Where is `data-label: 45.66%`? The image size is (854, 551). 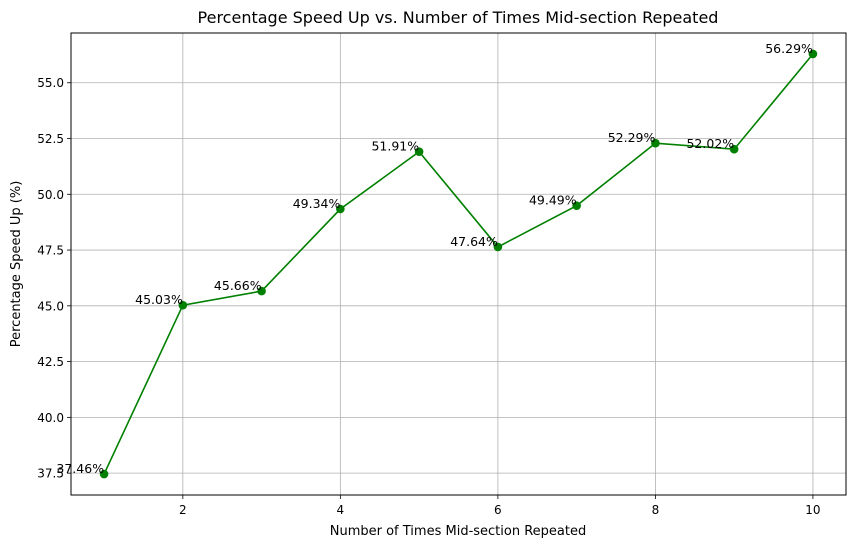
data-label: 45.66% is located at coordinates (238, 285).